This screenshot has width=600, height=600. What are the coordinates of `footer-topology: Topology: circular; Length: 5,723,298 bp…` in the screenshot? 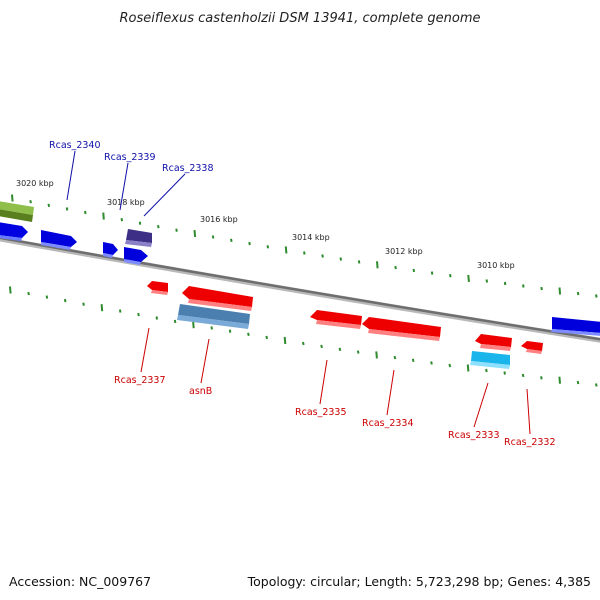 It's located at (419, 581).